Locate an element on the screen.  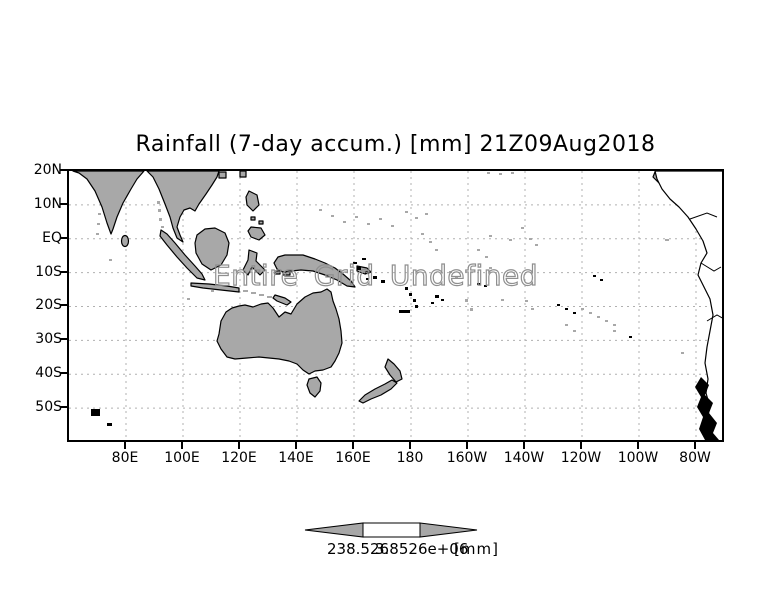
x-axis-label: 100E is located at coordinates (182, 458).